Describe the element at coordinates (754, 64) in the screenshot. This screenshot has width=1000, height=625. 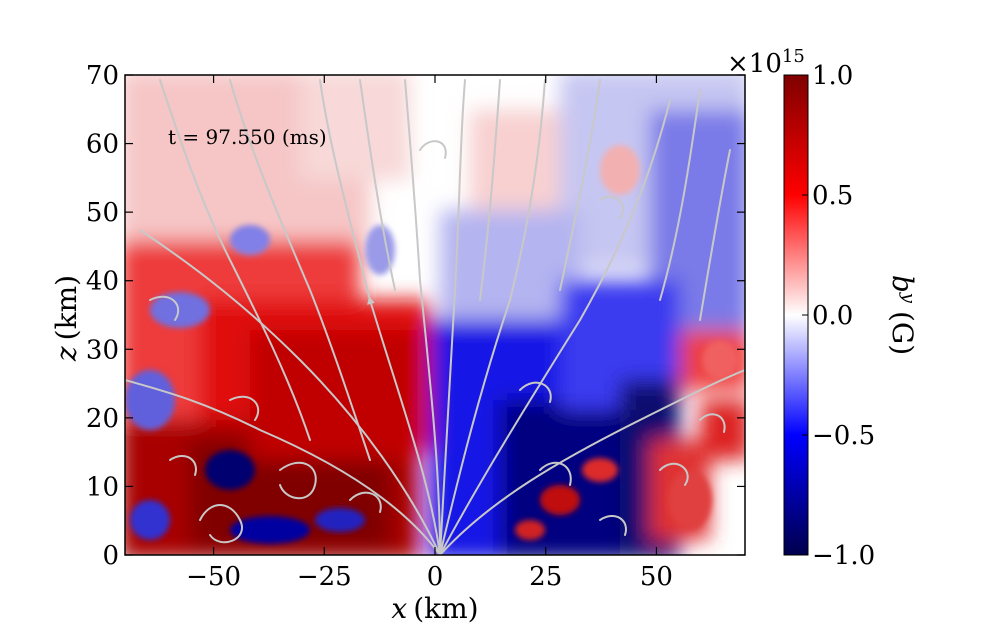
I see `colorbar-multiplier-base: ×10` at that location.